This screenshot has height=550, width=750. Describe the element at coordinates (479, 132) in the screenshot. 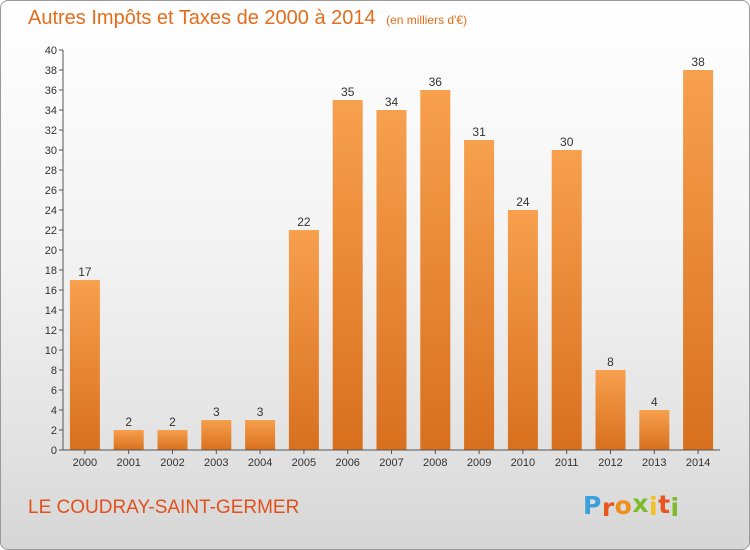

I see `bar-value-label: 31` at that location.